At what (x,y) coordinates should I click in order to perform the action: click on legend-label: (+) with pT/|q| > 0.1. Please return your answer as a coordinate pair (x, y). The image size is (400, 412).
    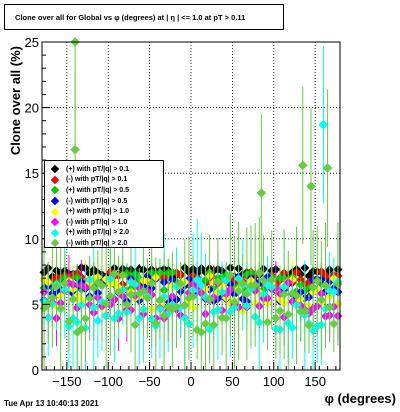
    Looking at the image, I should click on (98, 169).